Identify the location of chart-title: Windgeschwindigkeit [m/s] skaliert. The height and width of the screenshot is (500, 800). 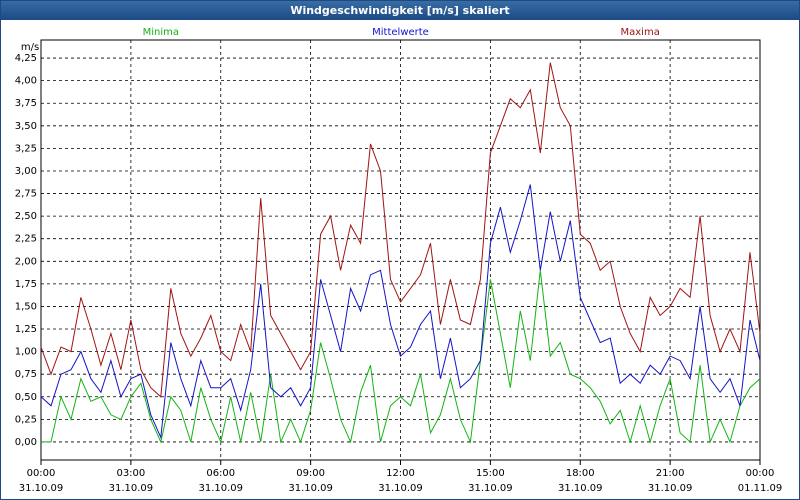
(399, 10).